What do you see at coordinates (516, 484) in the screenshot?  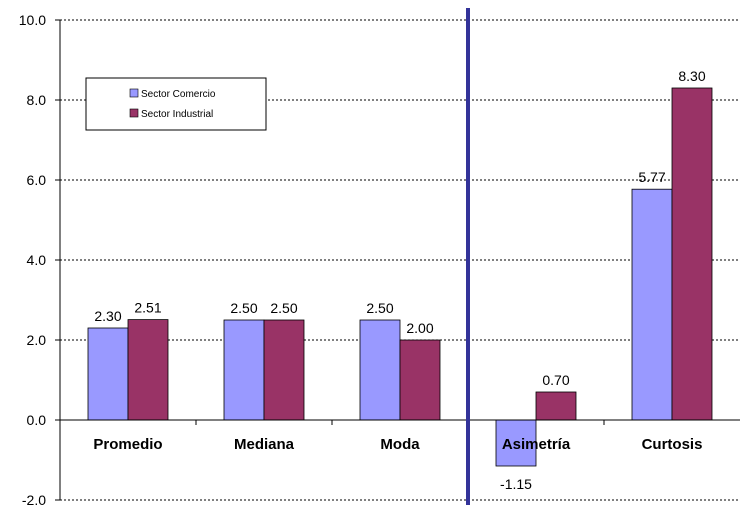 I see `data-label: -1.15` at bounding box center [516, 484].